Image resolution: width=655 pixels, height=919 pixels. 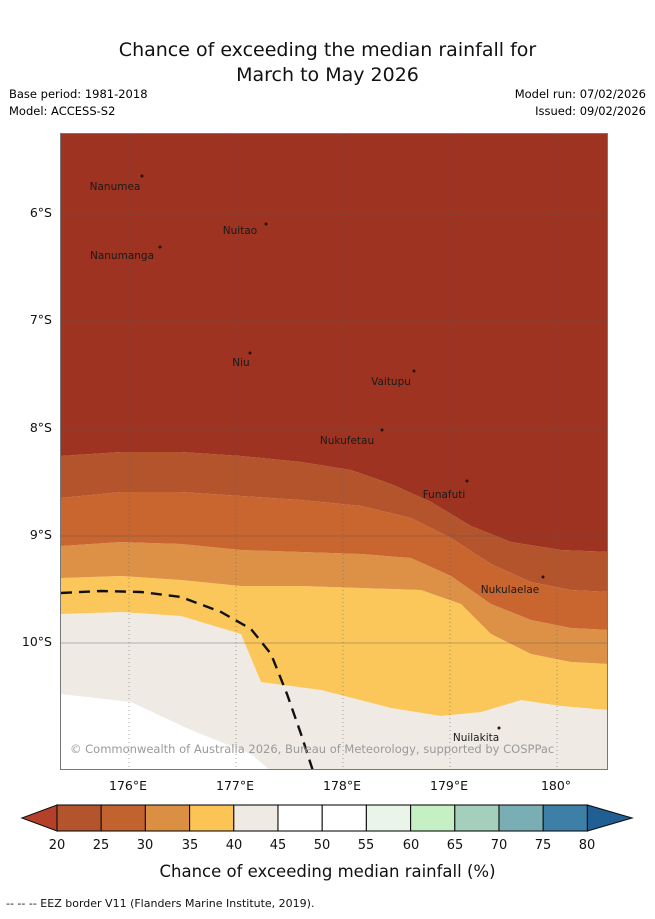 I want to click on colorbar-tick: 75, so click(x=543, y=845).